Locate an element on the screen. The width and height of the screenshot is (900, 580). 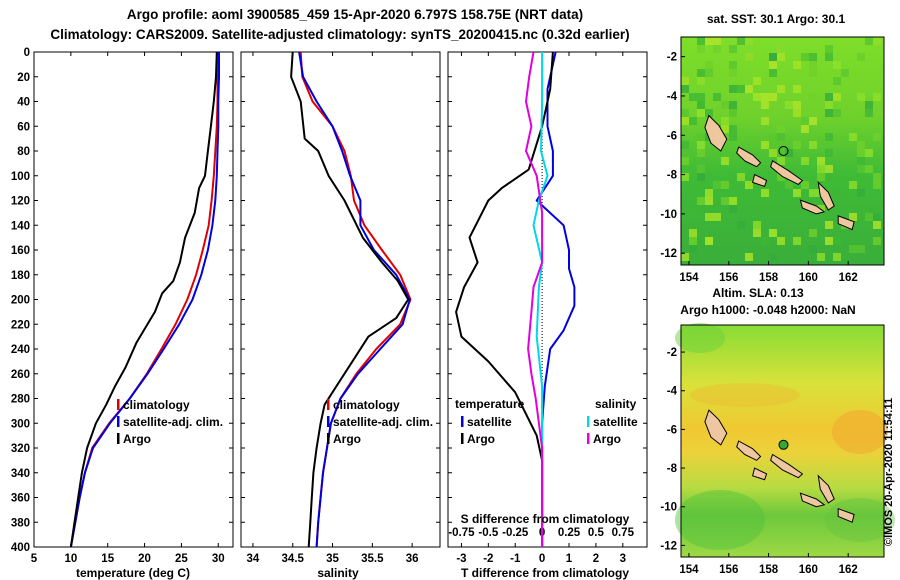
y-tick-label: 200 is located at coordinates (20, 301).